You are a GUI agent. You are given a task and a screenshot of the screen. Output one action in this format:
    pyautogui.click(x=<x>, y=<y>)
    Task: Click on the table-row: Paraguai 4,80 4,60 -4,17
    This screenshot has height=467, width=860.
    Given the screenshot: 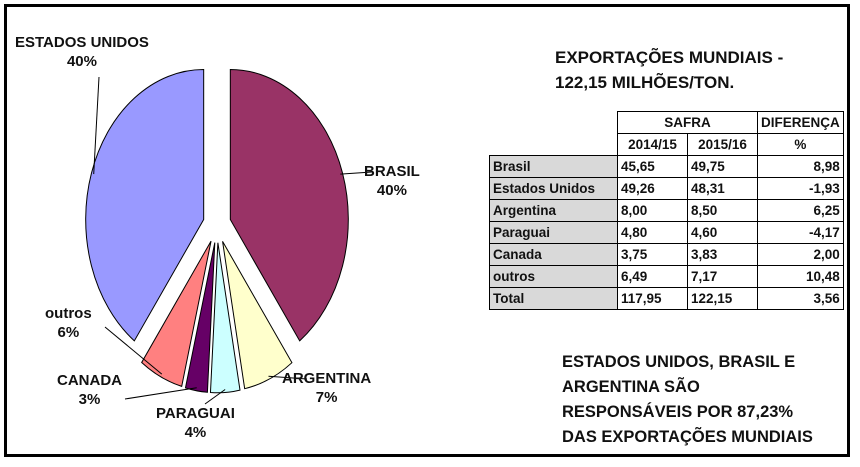 What is the action you would take?
    pyautogui.click(x=666, y=232)
    